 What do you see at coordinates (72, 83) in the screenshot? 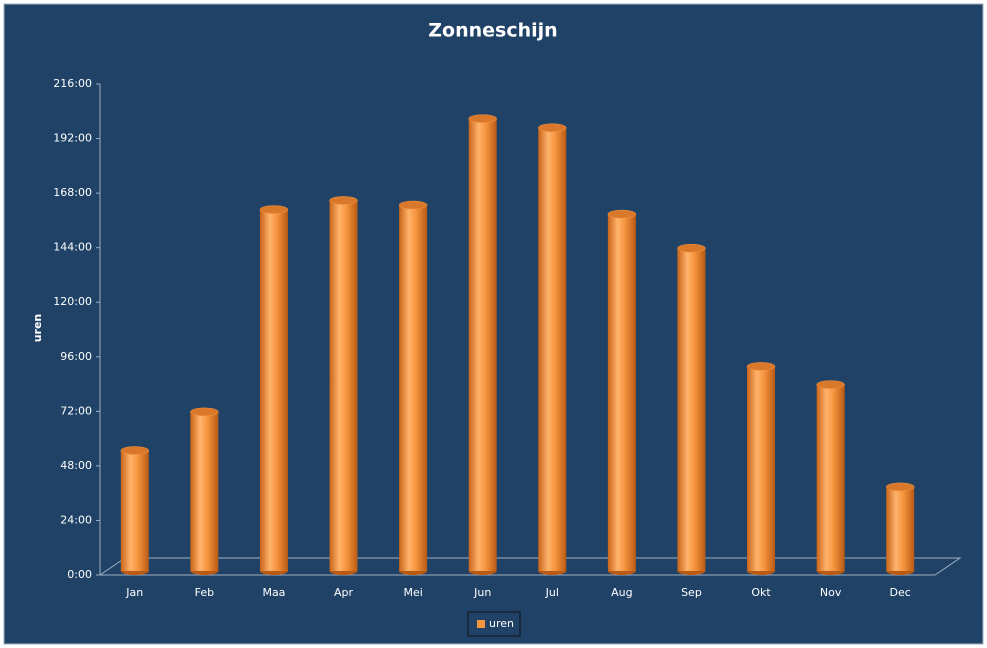
I see `y-tick-label: 216:00` at bounding box center [72, 83].